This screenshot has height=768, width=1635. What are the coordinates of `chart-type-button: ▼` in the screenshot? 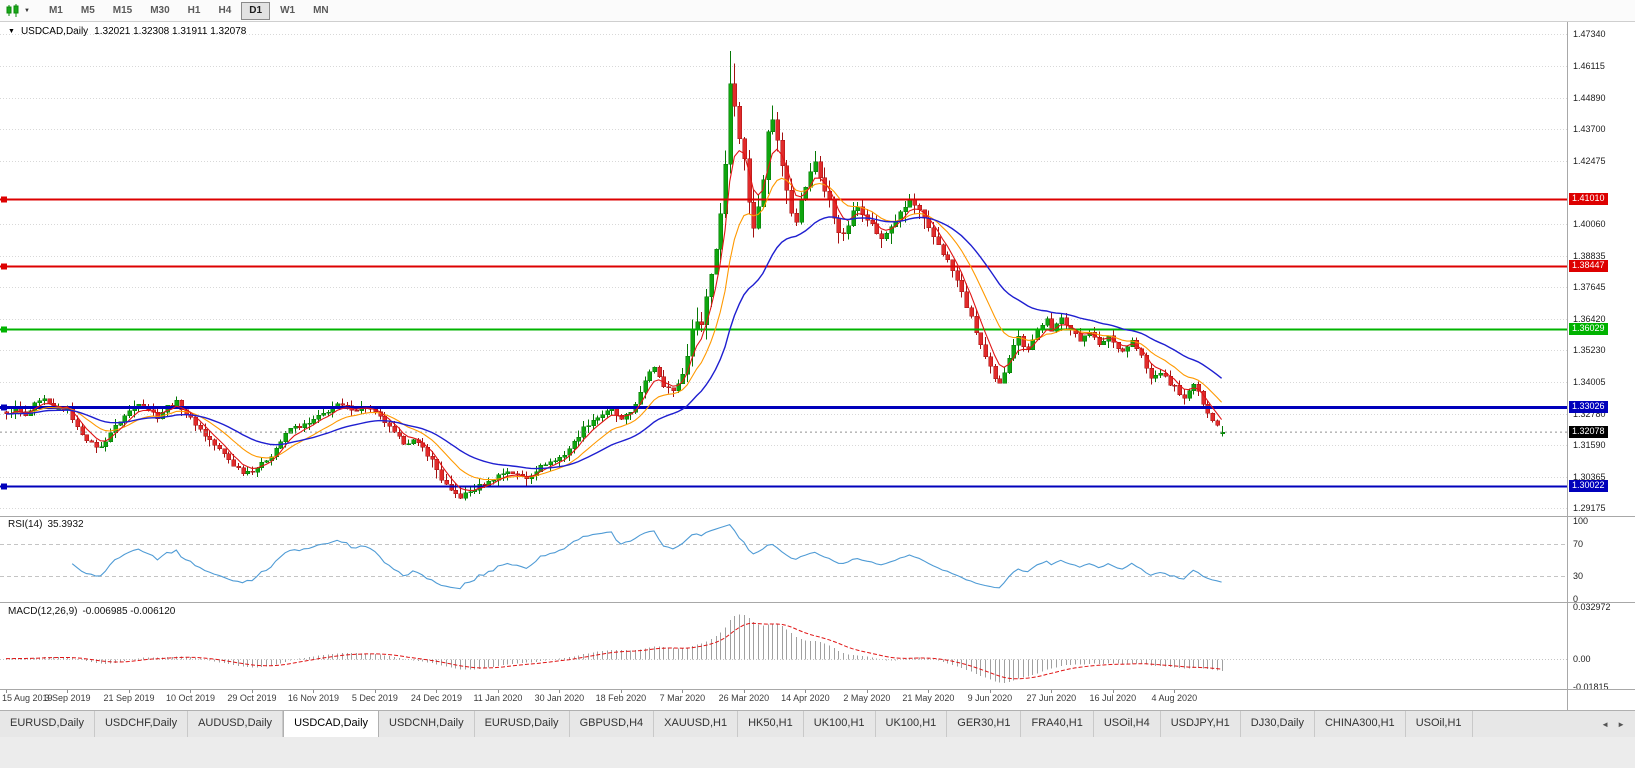 It's located at (18, 10).